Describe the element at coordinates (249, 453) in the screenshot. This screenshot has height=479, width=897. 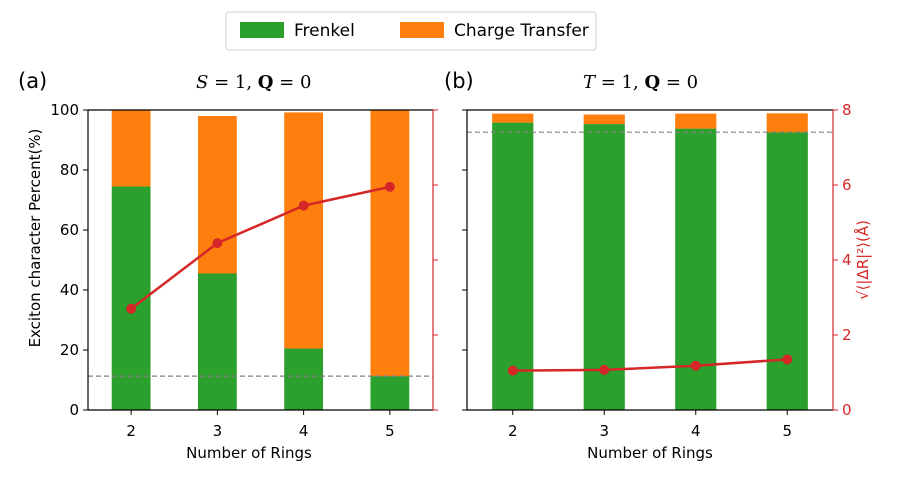
I see `panel-a-xlabel: Number of Rings` at that location.